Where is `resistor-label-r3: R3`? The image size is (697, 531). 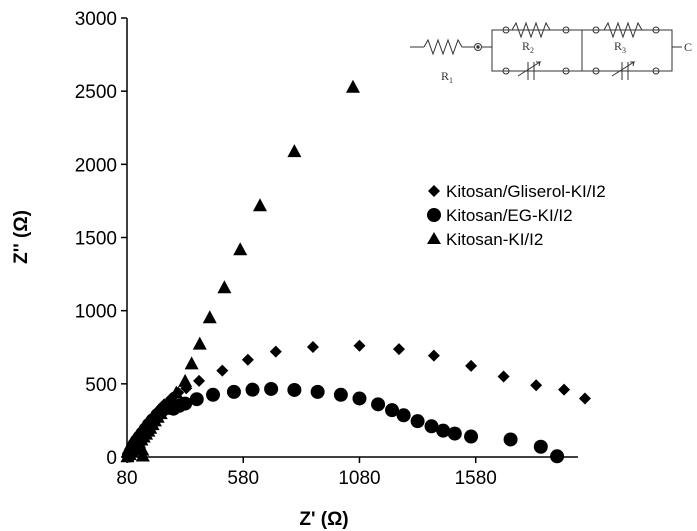 resistor-label-r3: R3 is located at coordinates (620, 47).